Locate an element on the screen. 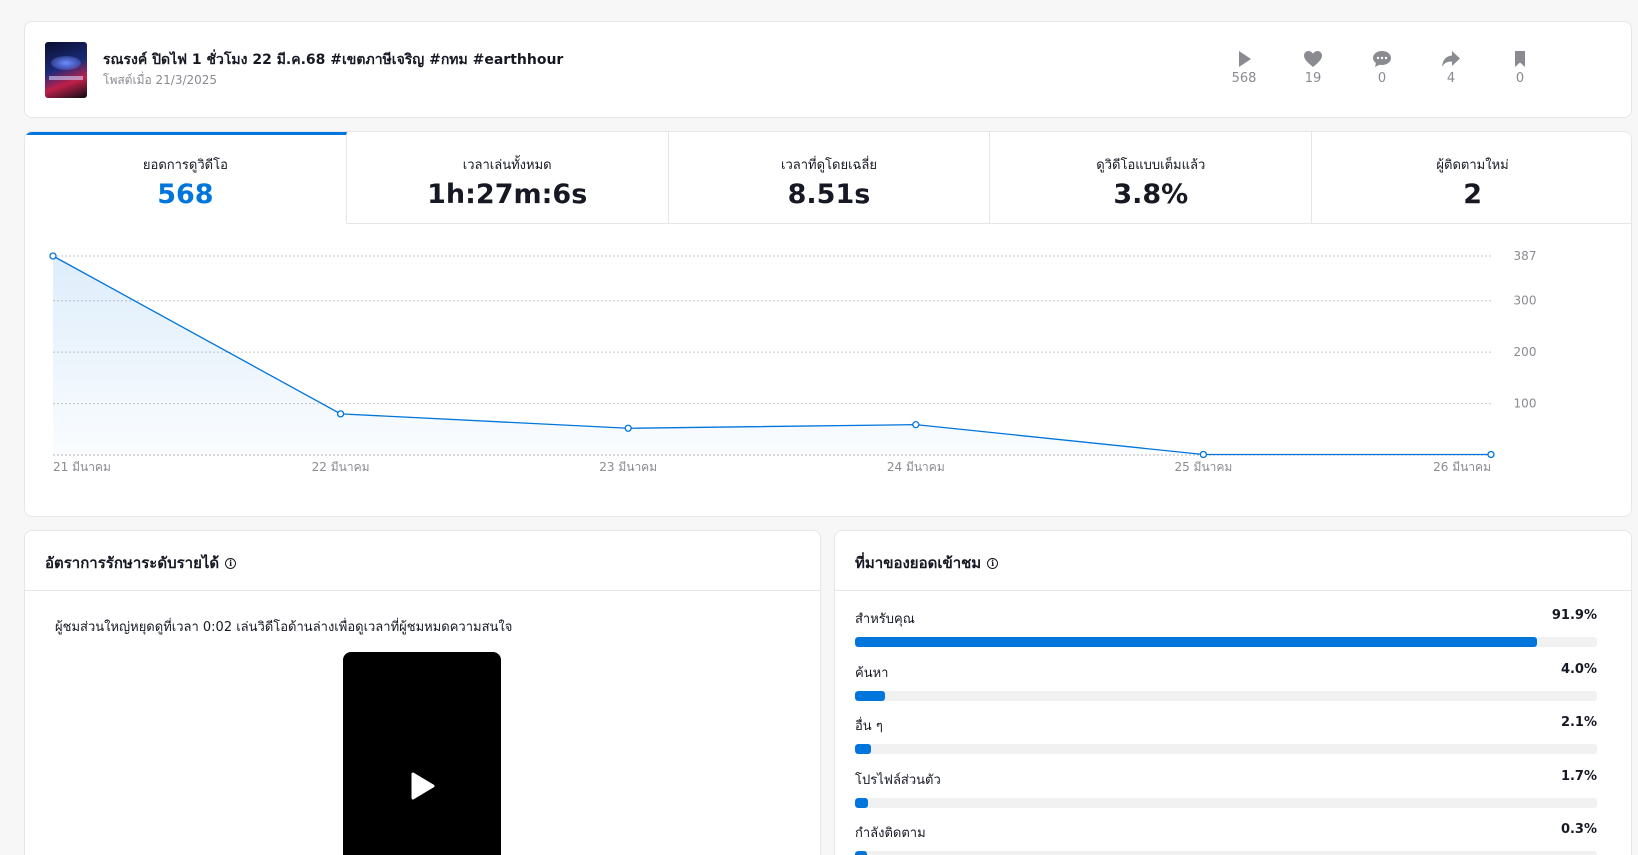 Image resolution: width=1638 pixels, height=855 pixels. shares-count: 4 is located at coordinates (1451, 78).